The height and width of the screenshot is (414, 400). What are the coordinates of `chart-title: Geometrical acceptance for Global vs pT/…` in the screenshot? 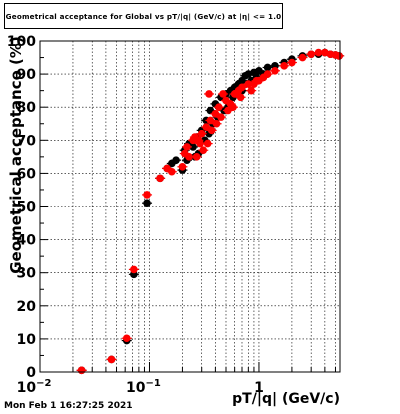 It's located at (143, 16).